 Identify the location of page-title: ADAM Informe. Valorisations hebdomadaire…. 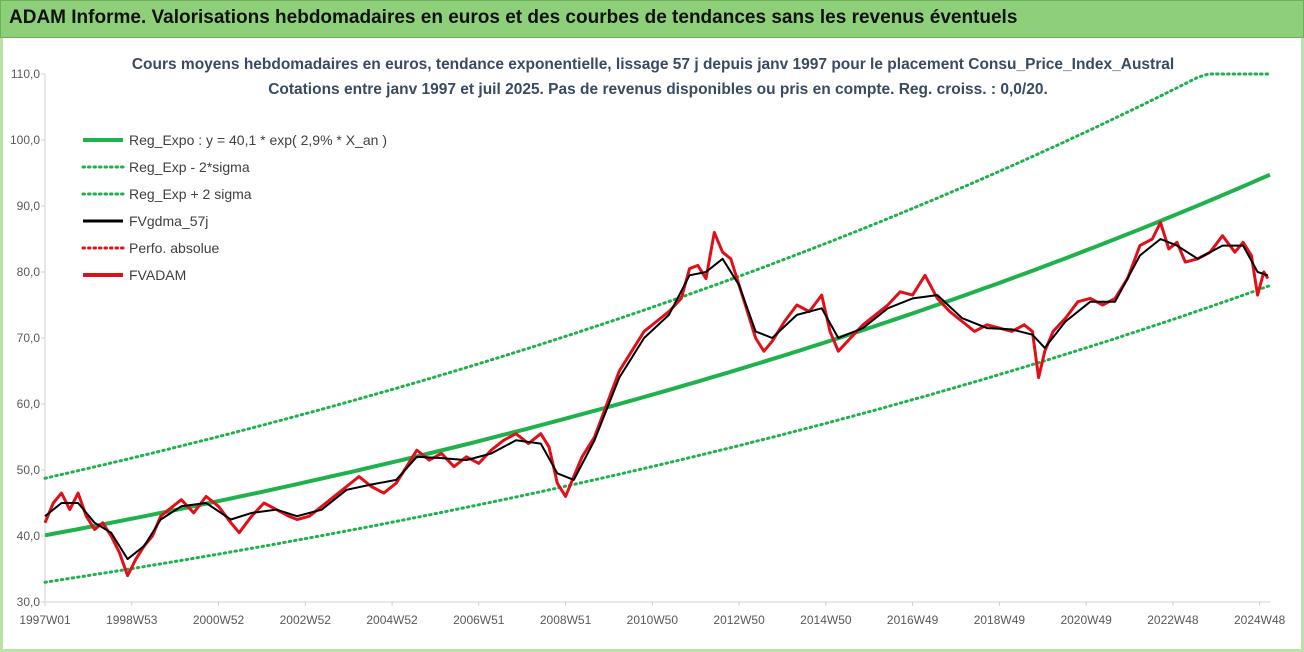
(513, 17).